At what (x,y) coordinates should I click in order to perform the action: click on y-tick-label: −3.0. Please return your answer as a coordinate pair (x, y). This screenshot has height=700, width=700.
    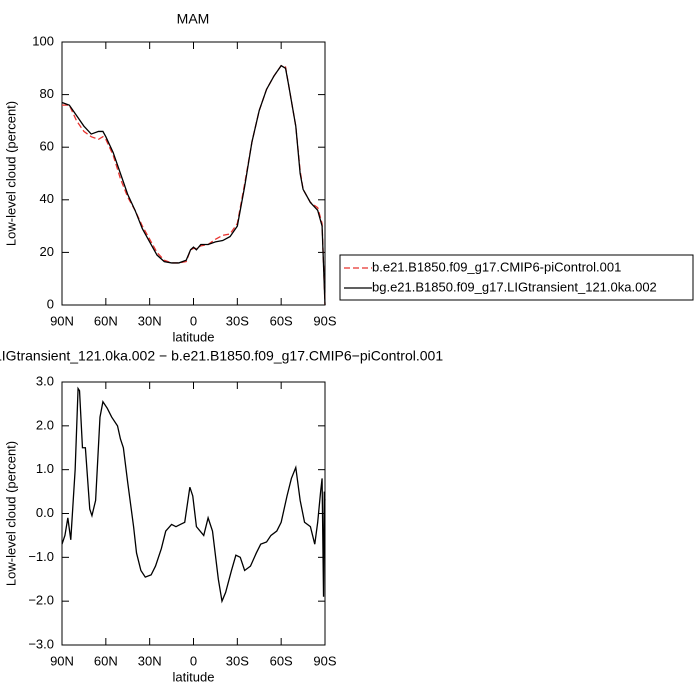
    Looking at the image, I should click on (41, 643).